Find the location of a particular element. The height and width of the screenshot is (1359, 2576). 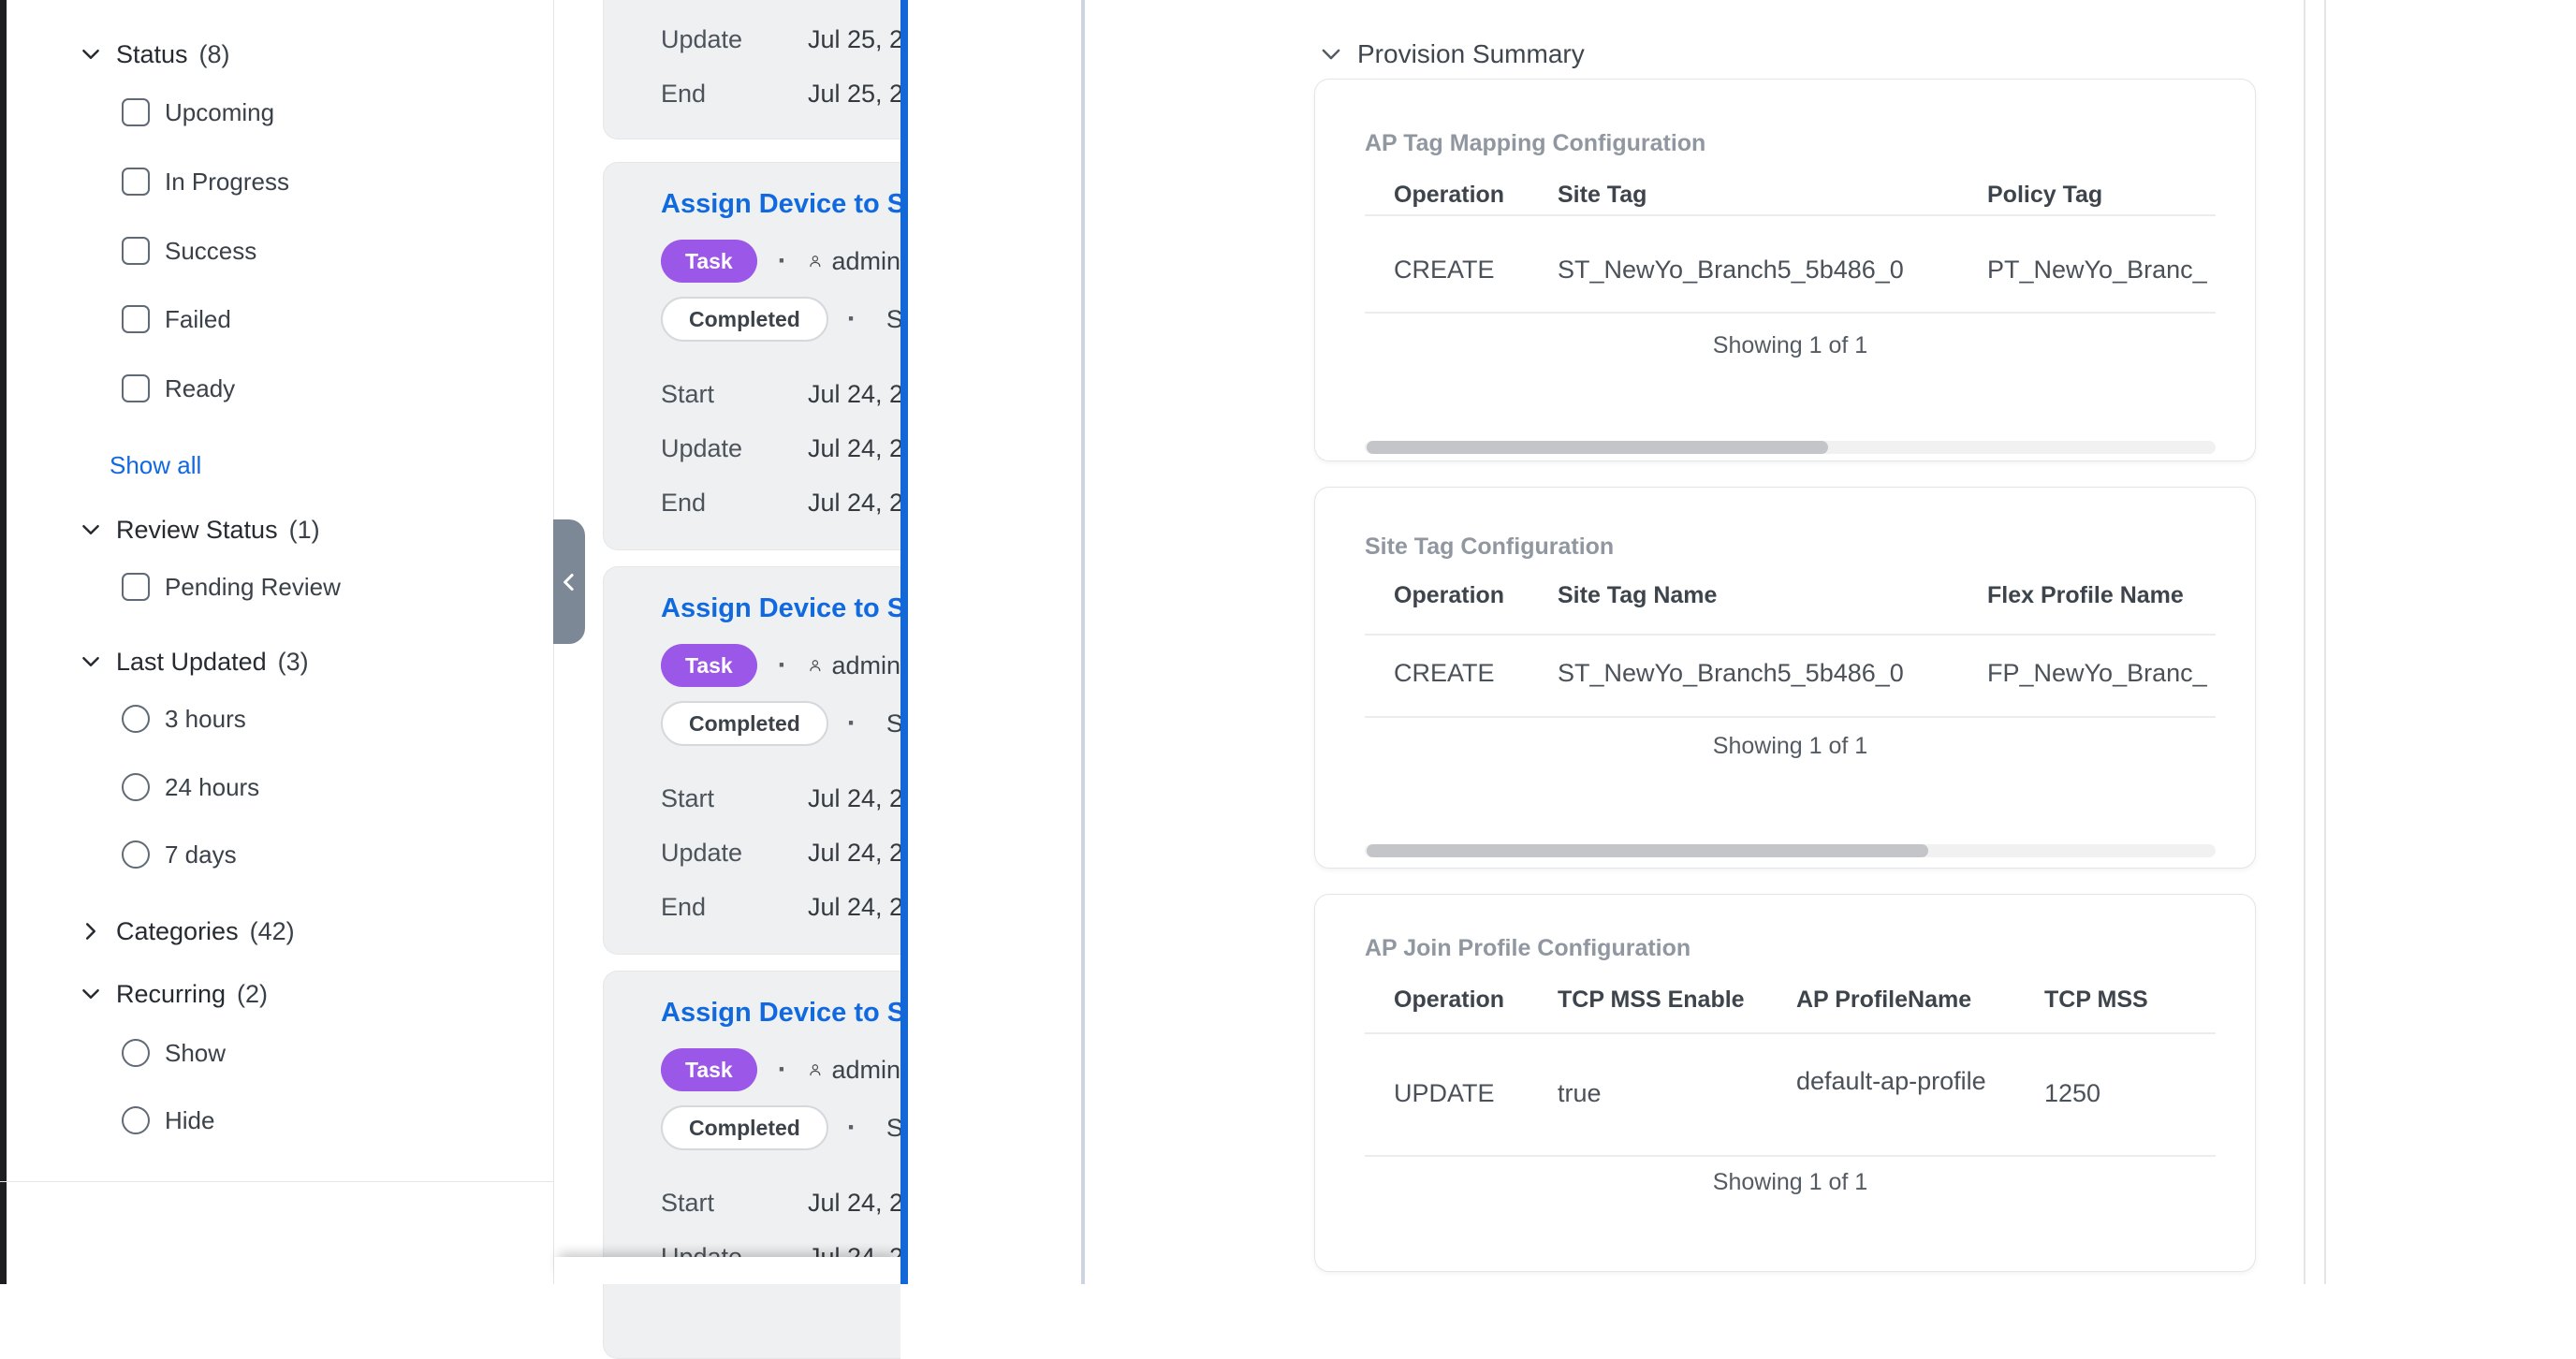

filter-option-label: 3 hours is located at coordinates (205, 718).